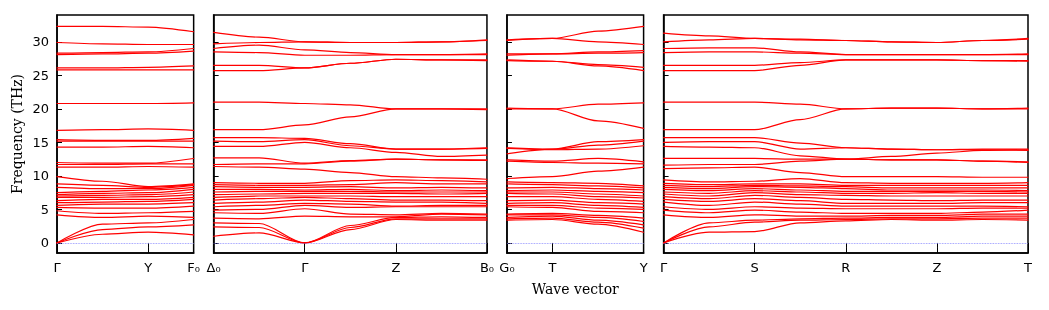 This screenshot has width=1049, height=310. Describe the element at coordinates (507, 267) in the screenshot. I see `x-tick-label: G₀` at that location.